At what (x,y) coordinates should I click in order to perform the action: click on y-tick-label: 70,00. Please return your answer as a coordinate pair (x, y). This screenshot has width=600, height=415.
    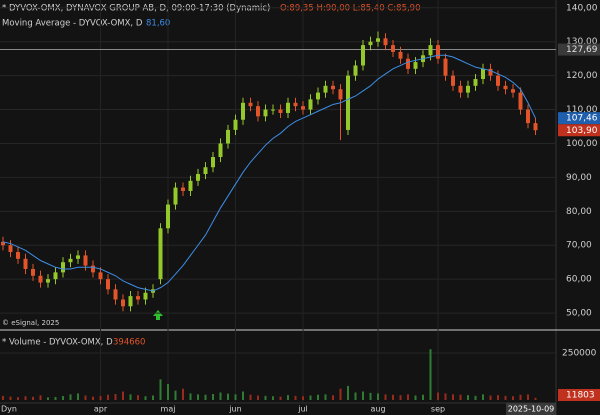
    Looking at the image, I should click on (579, 246).